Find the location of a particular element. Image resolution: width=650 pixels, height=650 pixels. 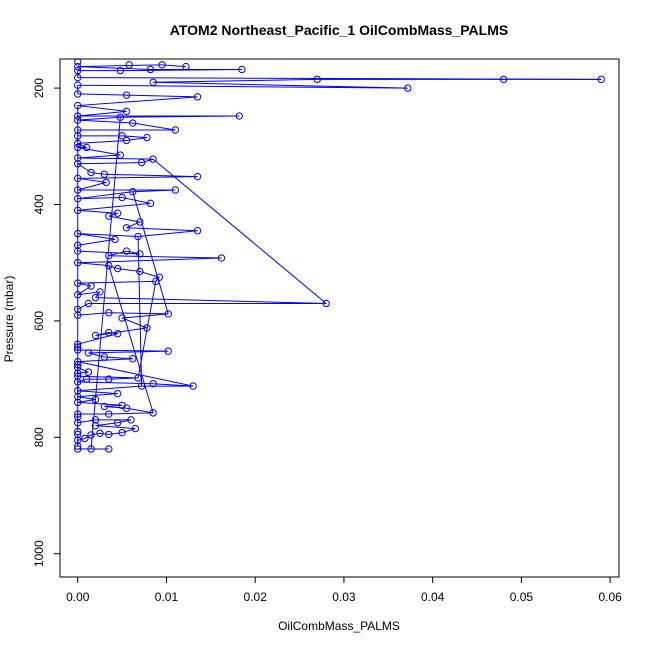

x-tick-label: 0.04 is located at coordinates (433, 597).